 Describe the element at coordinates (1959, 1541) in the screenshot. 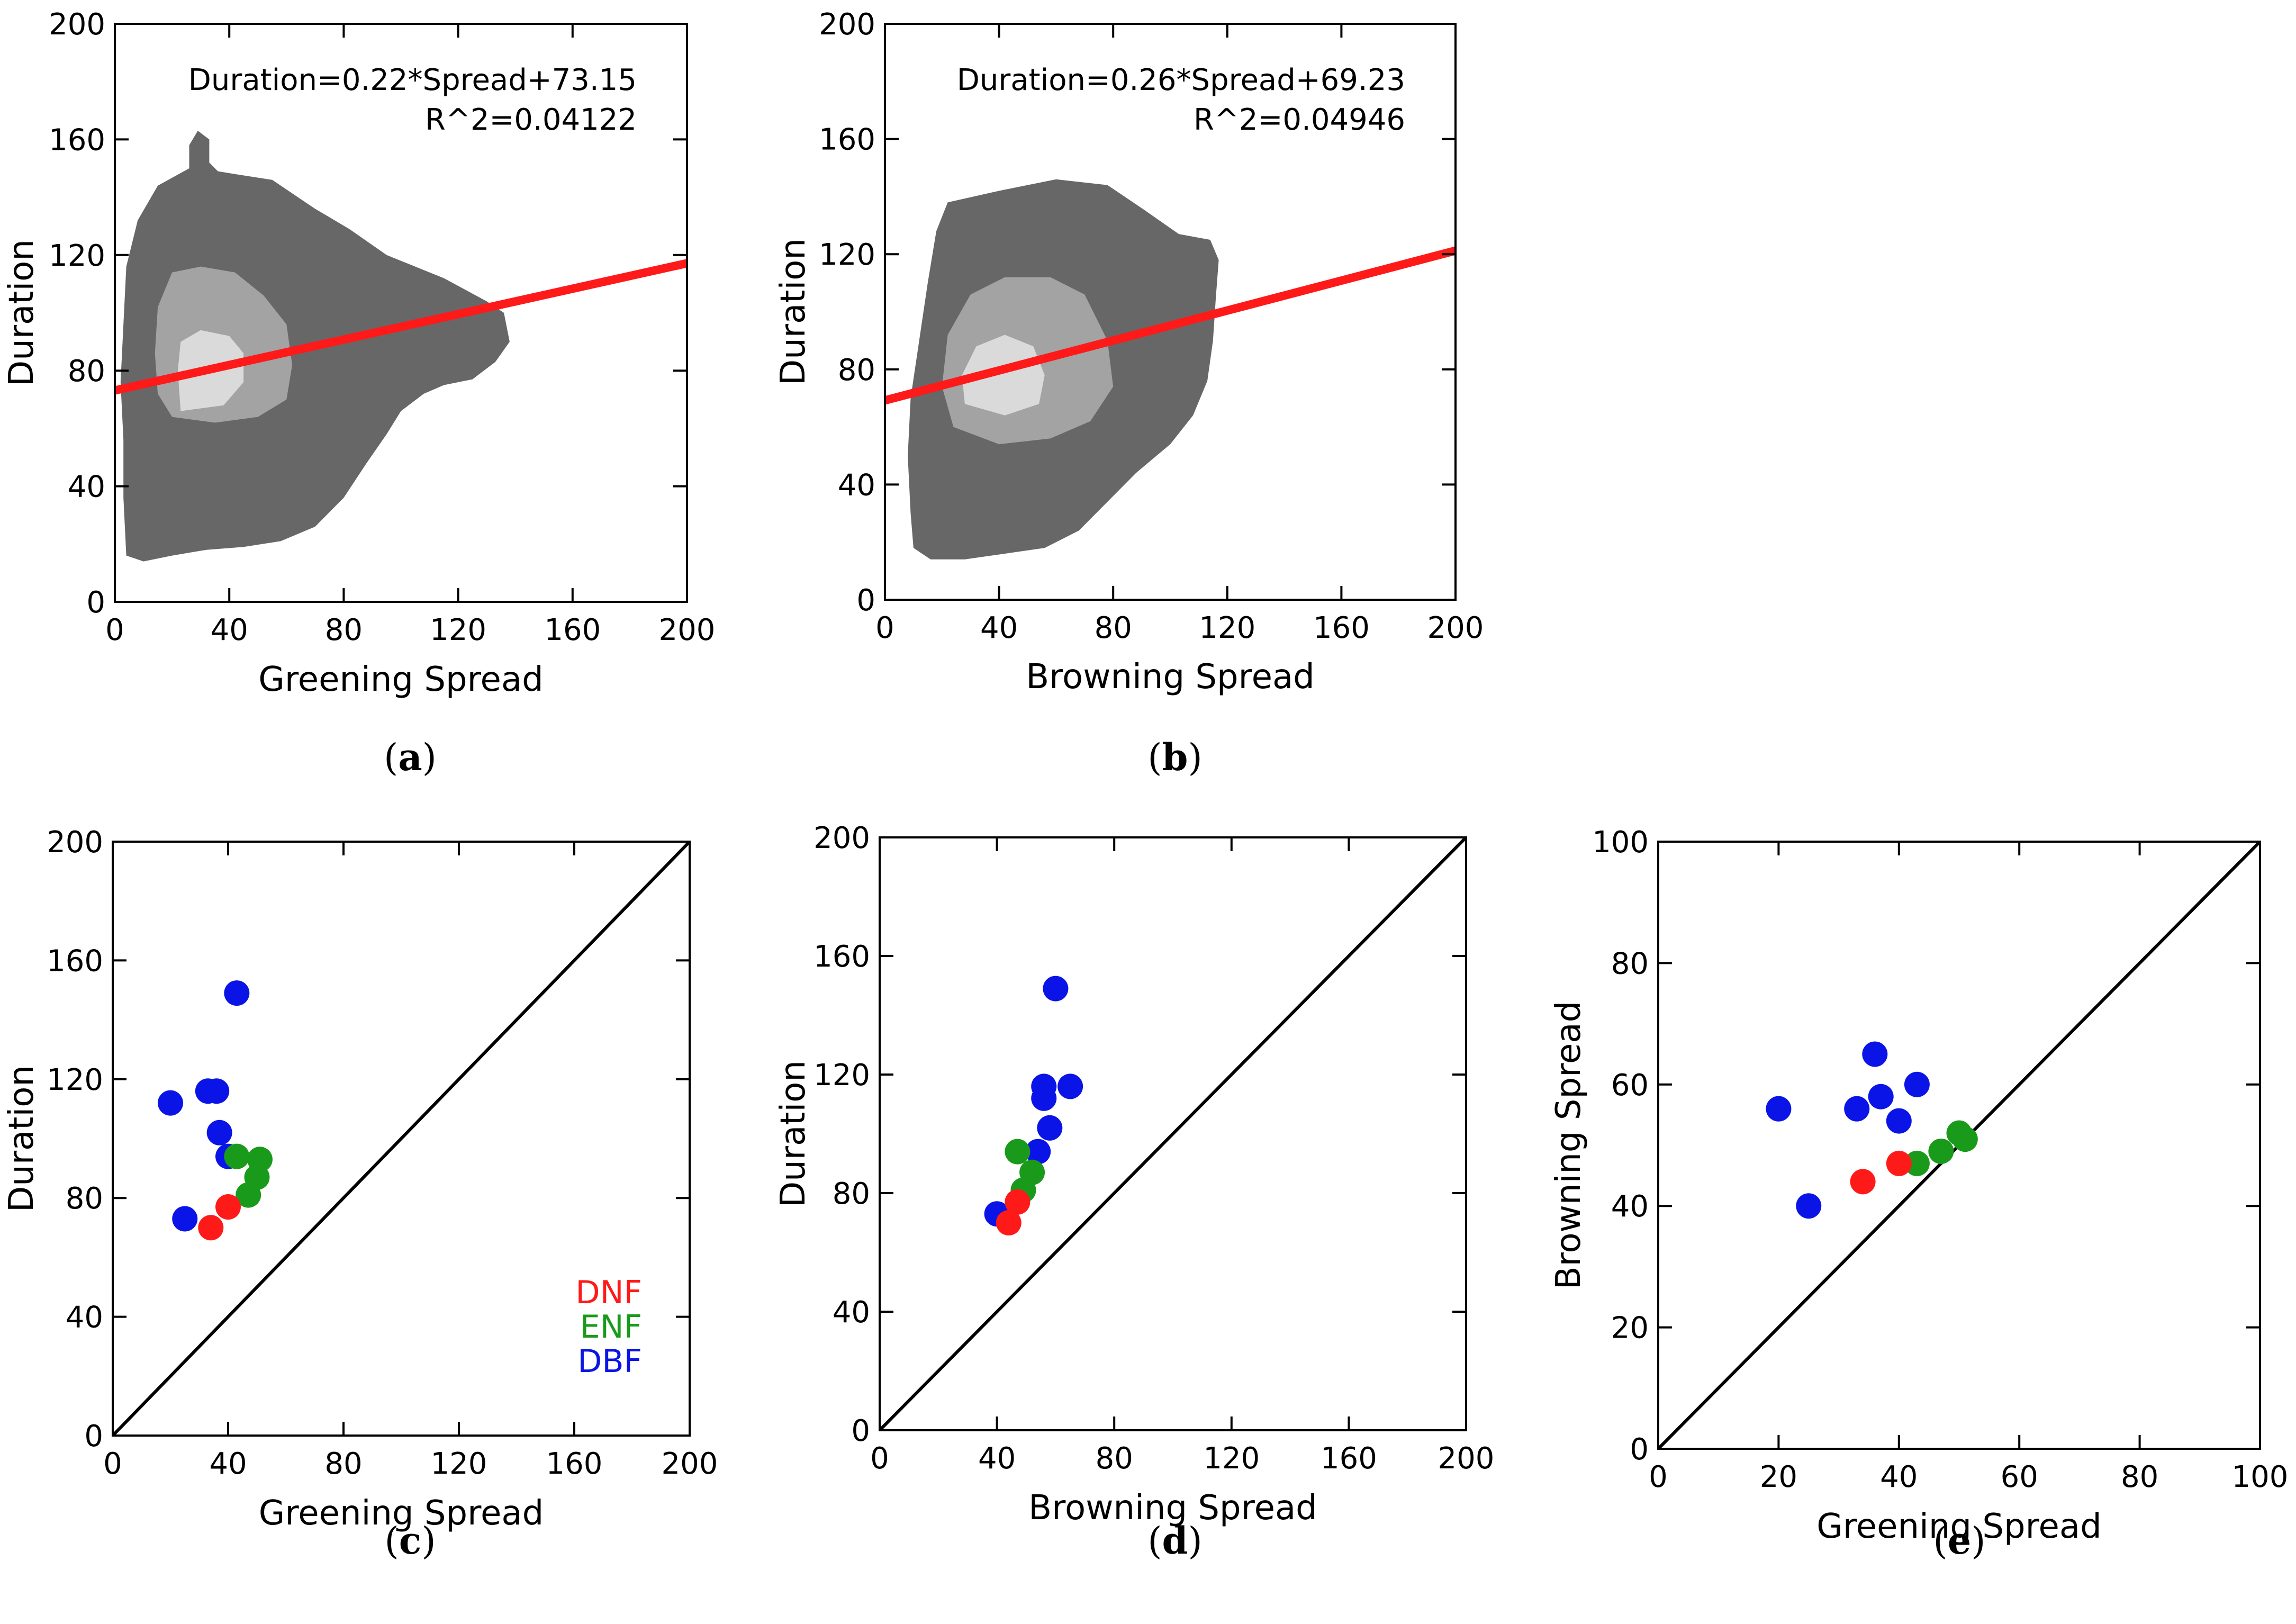

I see `panel-caption: (e)` at that location.